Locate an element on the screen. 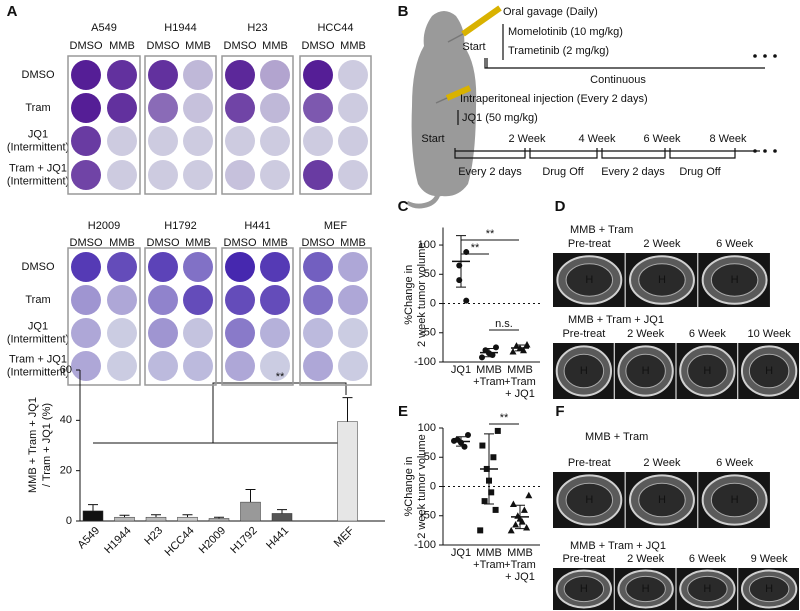  cell-line-name: MEF is located at coordinates (336, 226).